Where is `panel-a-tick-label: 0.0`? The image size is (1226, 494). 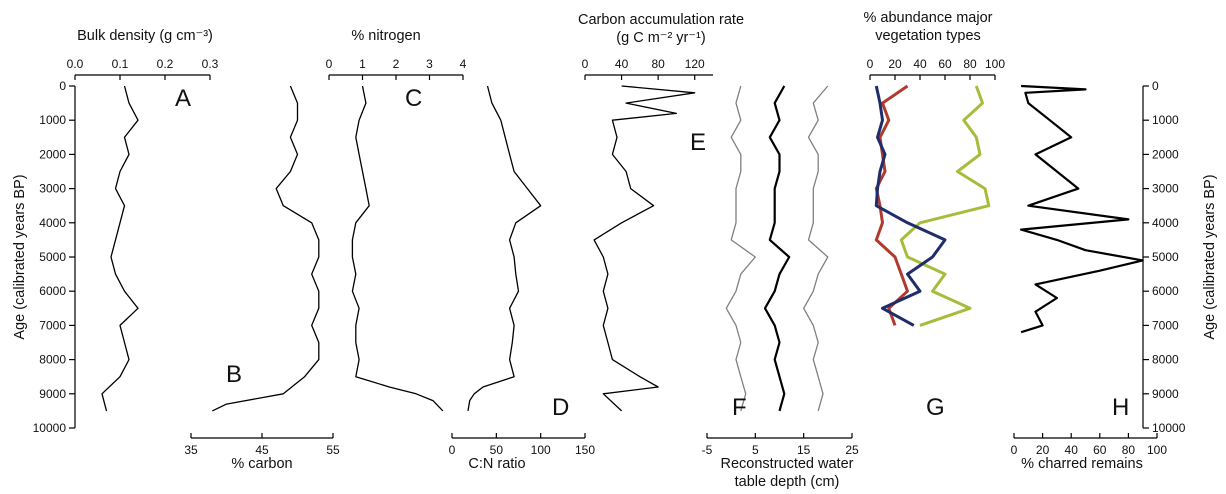
panel-a-tick-label: 0.0 is located at coordinates (75, 64).